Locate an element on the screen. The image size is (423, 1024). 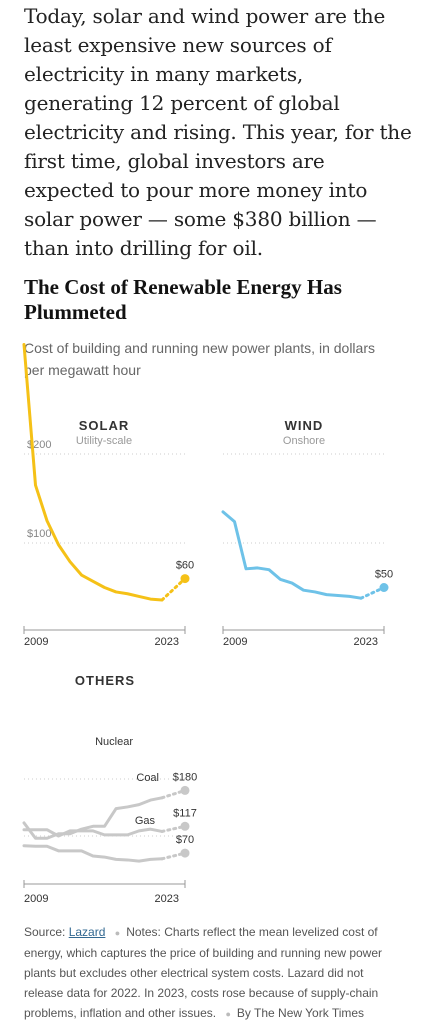
nuclear-line is located at coordinates (93, 818).